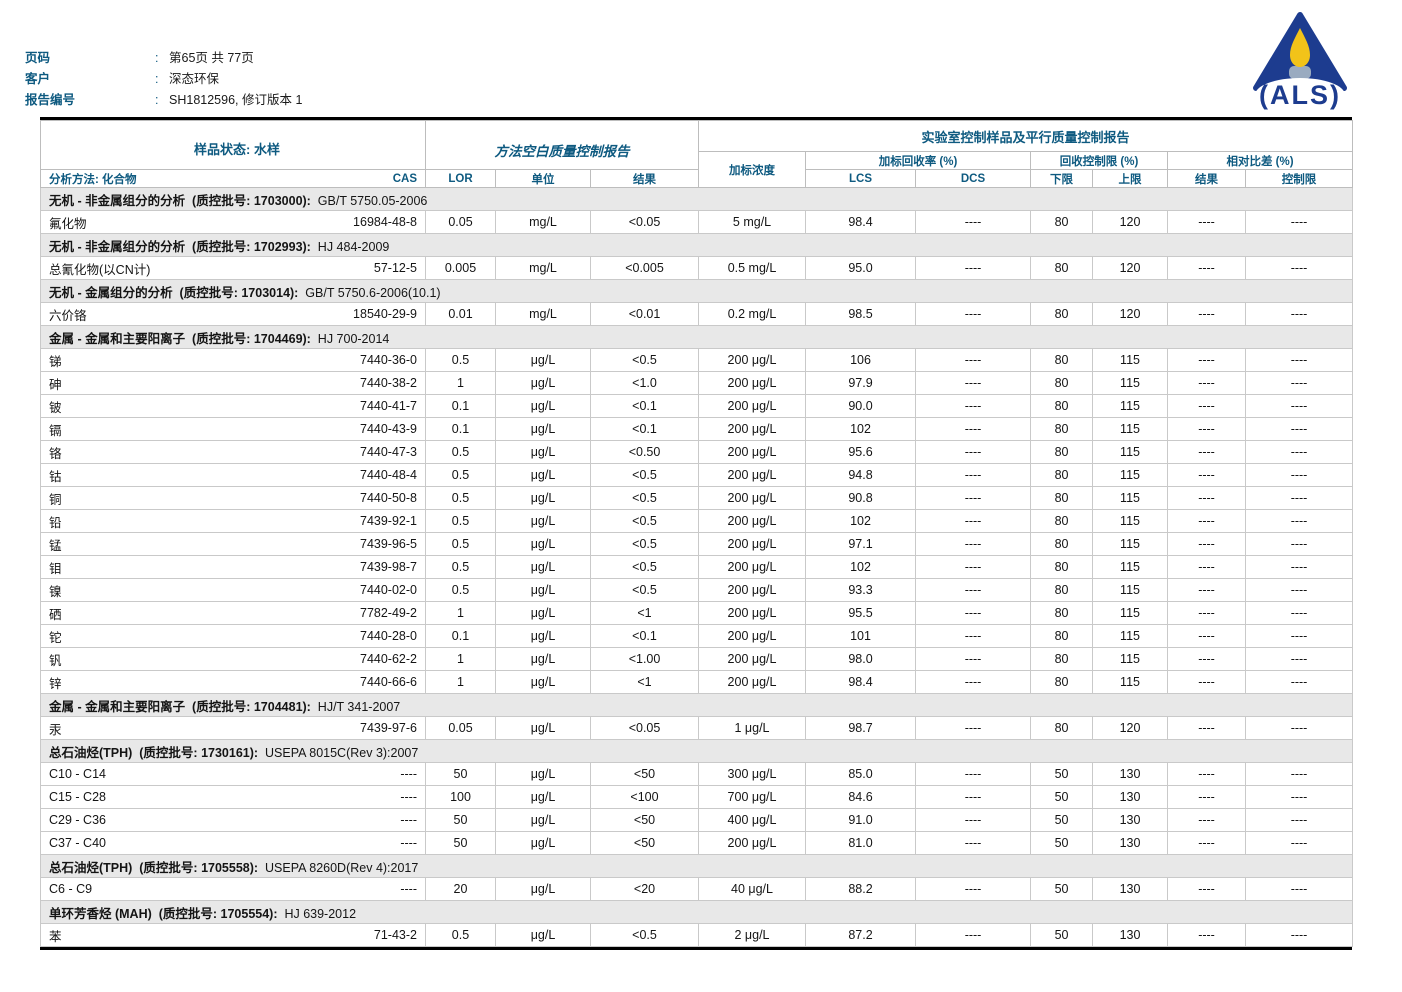 This screenshot has height=992, width=1402. Describe the element at coordinates (233, 820) in the screenshot. I see `compound-cell: C29 - C36 ----` at that location.